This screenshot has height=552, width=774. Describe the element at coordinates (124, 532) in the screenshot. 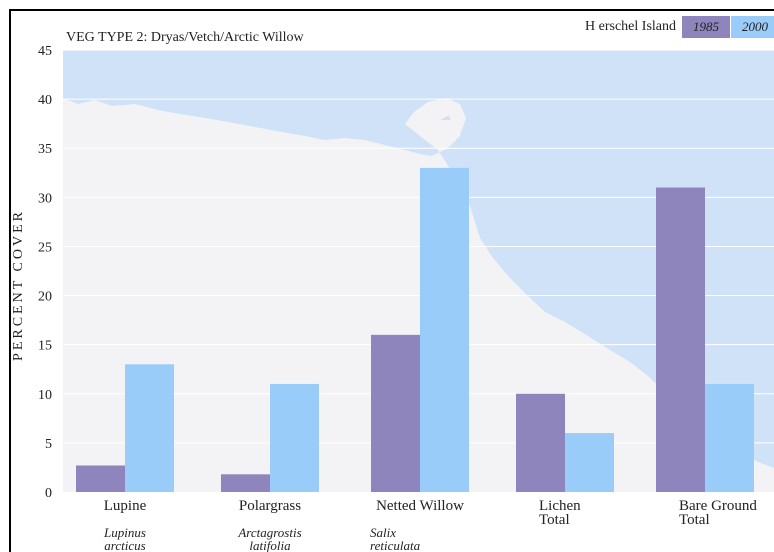

I see `x-category-latin-label: Lupinus` at that location.